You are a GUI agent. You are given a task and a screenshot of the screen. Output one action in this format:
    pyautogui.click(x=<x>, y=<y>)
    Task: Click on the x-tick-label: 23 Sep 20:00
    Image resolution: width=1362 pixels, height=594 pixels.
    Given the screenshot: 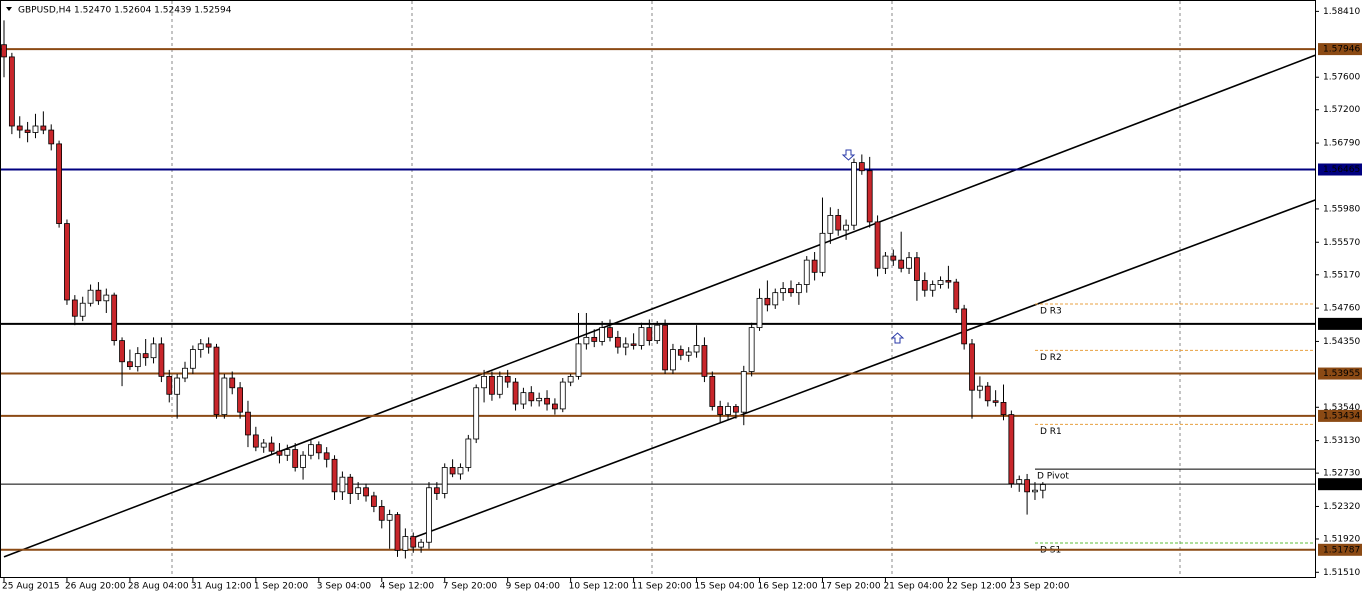 What is the action you would take?
    pyautogui.click(x=1039, y=587)
    